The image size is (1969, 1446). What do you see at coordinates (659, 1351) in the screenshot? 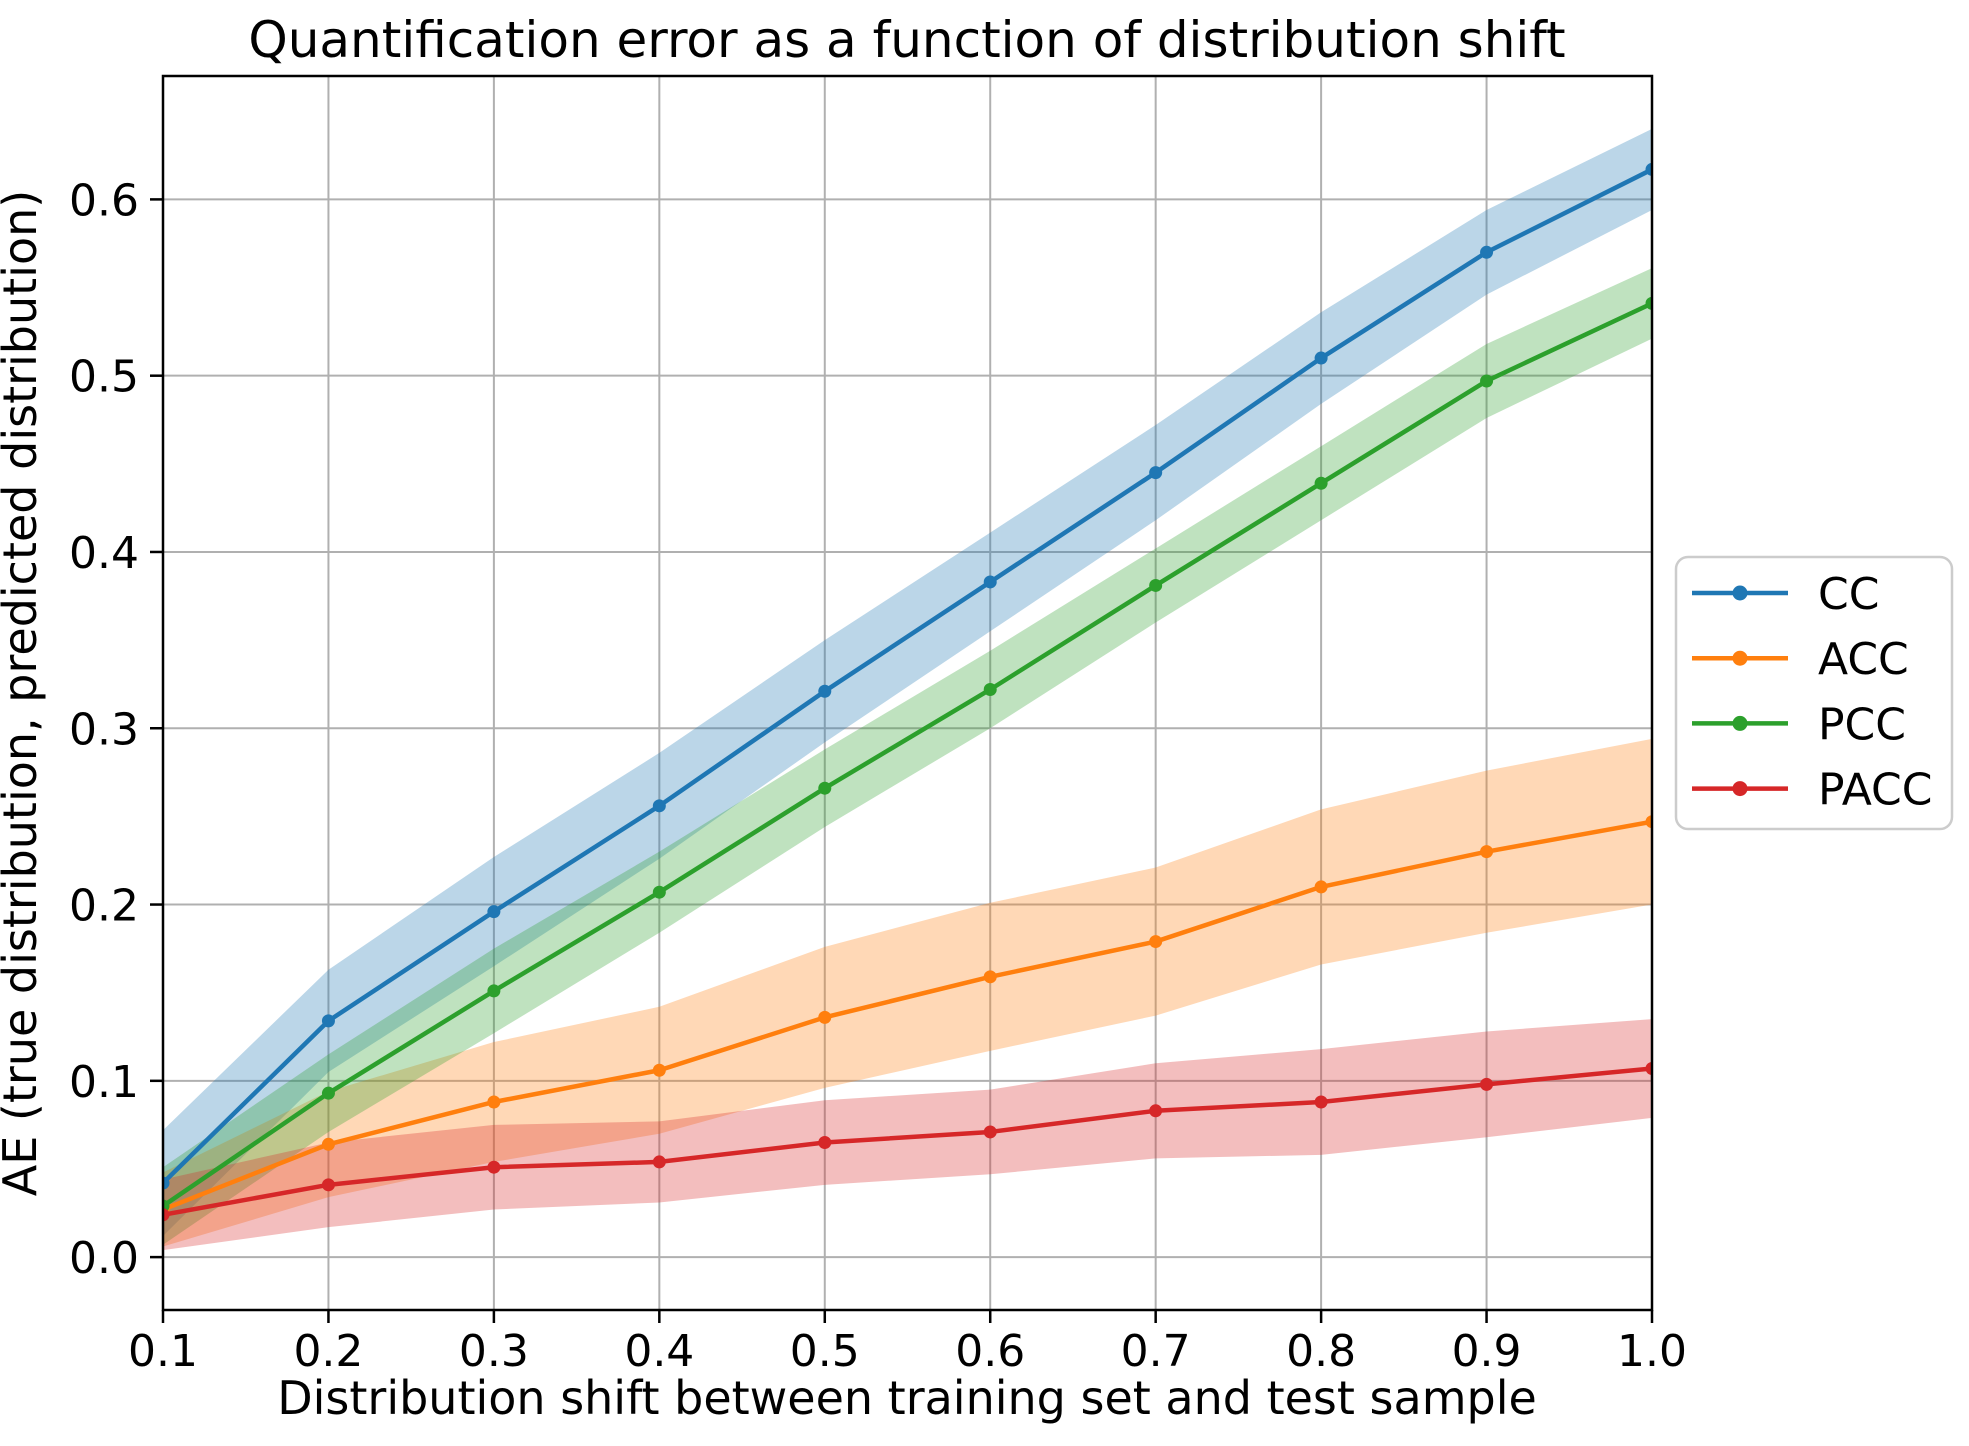
I see `x-tick-label: 0.4` at bounding box center [659, 1351].